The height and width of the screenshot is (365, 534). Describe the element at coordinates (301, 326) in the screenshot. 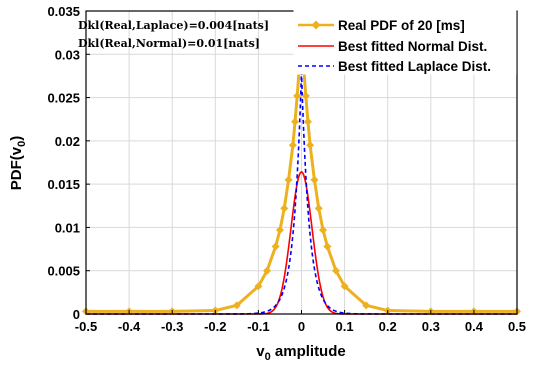

I see `x-tick-label: 0` at that location.